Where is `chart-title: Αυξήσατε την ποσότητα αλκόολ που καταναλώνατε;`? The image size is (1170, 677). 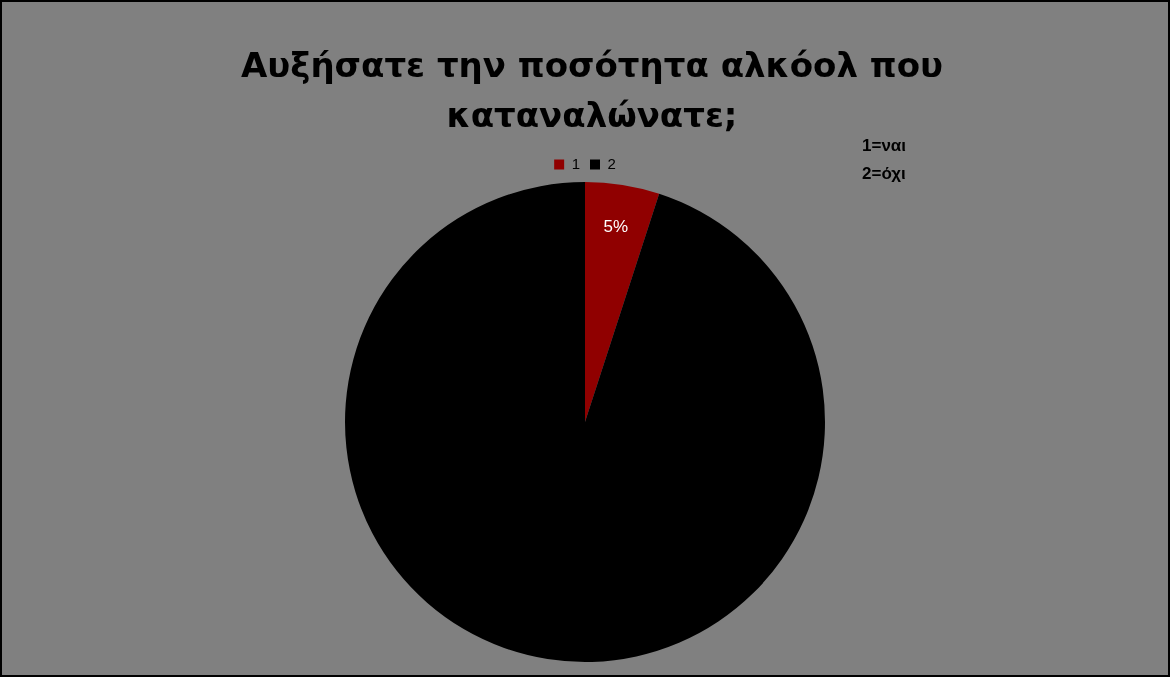 chart-title: Αυξήσατε την ποσότητα αλκόολ που καταναλώνατε; is located at coordinates (592, 90).